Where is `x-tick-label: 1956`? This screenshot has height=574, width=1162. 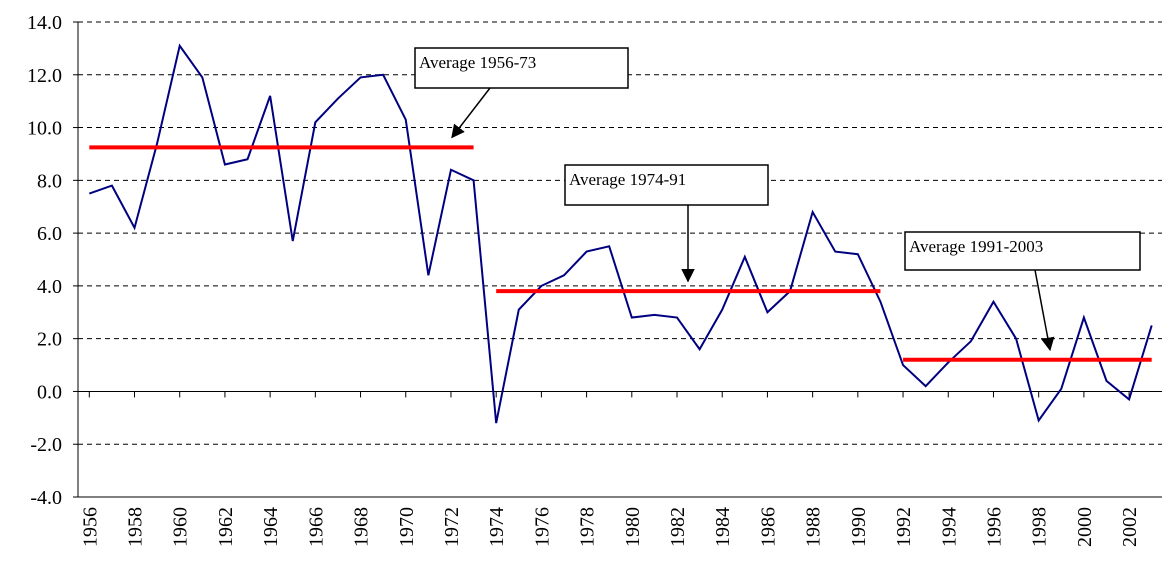 x-tick-label: 1956 is located at coordinates (90, 527).